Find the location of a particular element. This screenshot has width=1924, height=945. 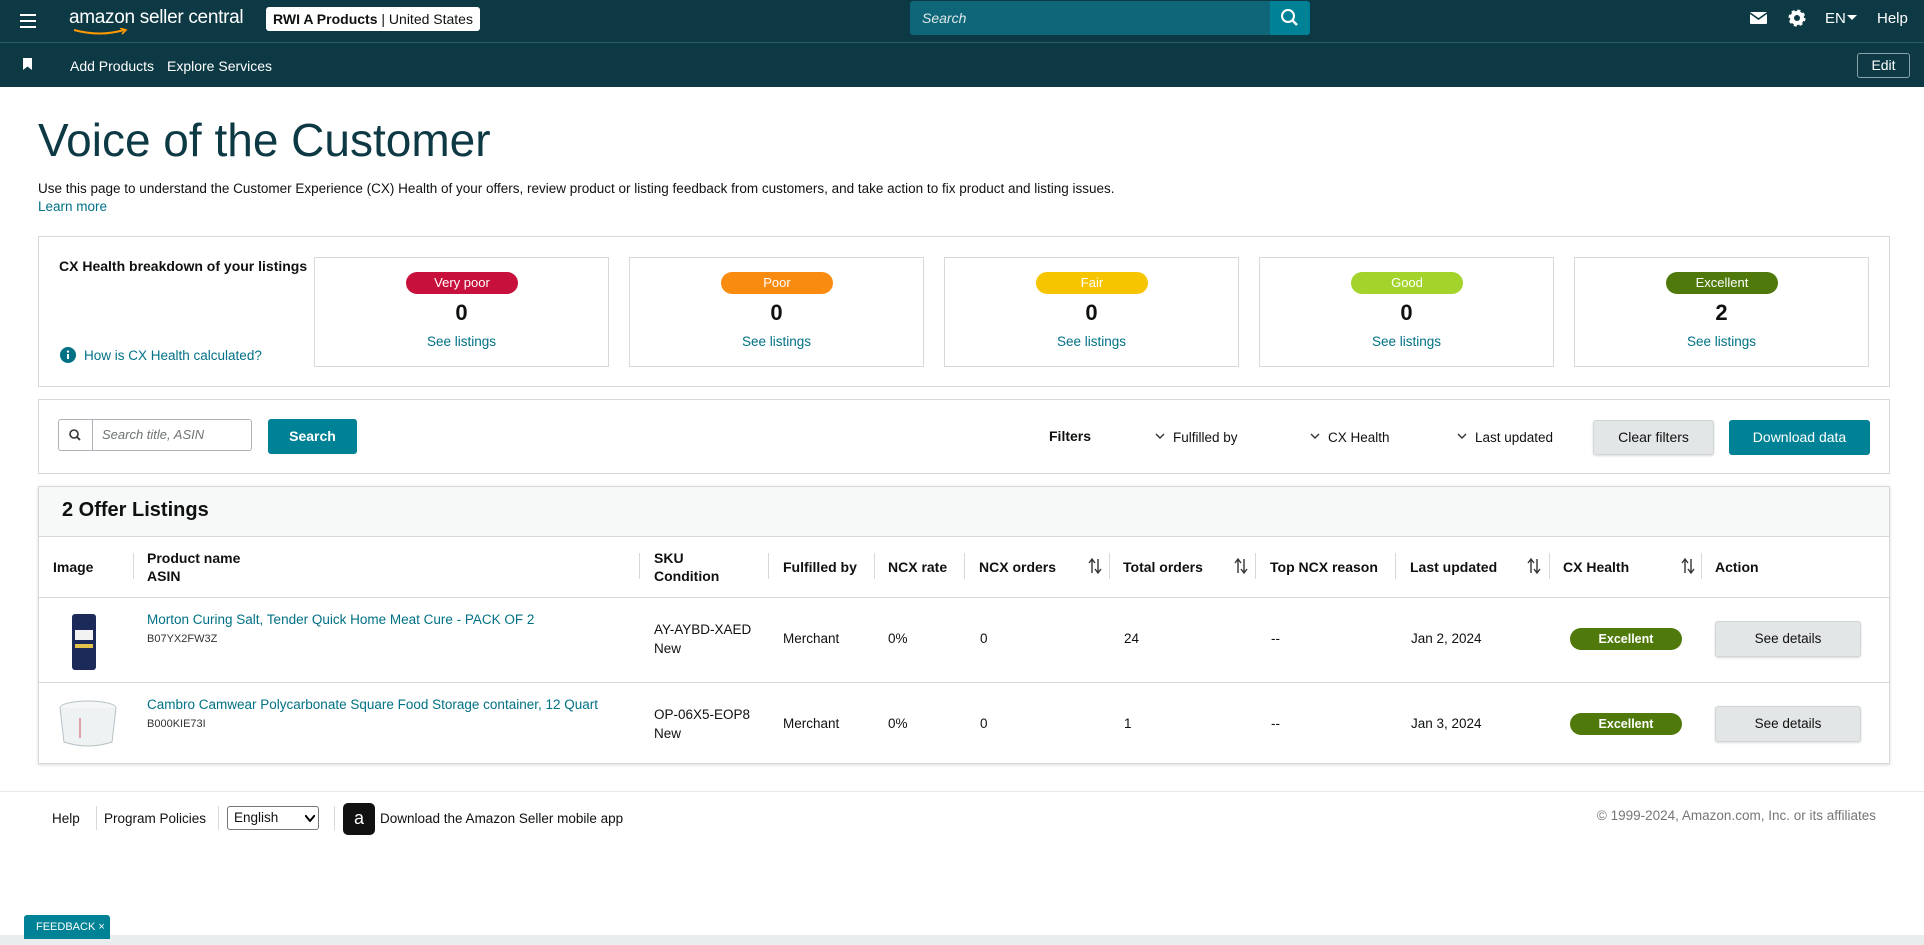

download-button: Download data is located at coordinates (1799, 437).